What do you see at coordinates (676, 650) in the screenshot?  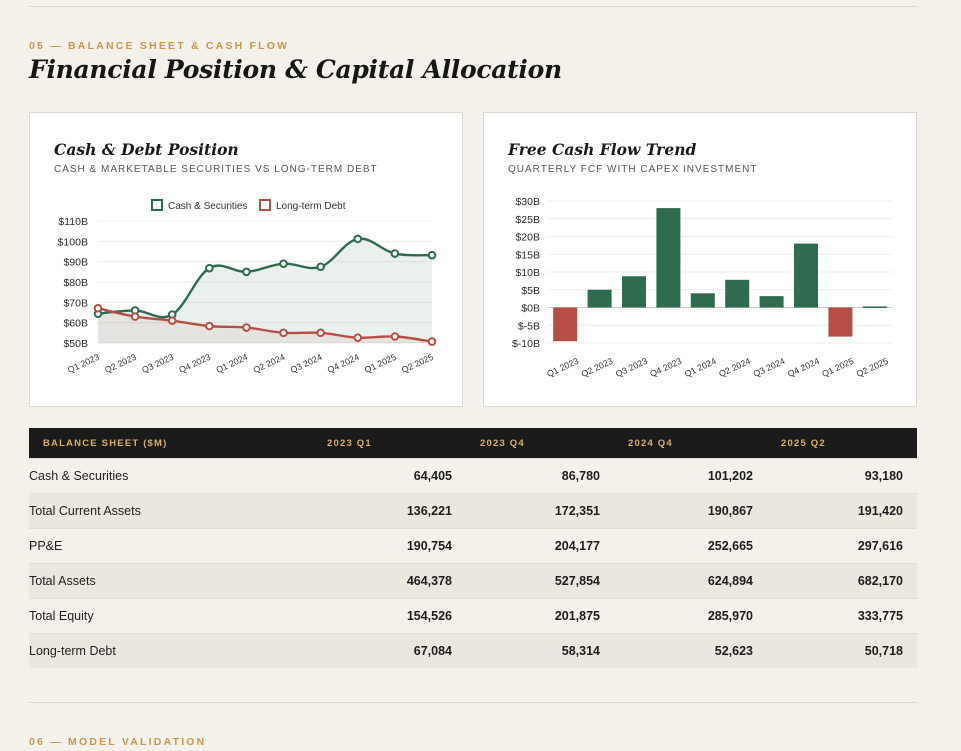 I see `cell-value: 52,623` at bounding box center [676, 650].